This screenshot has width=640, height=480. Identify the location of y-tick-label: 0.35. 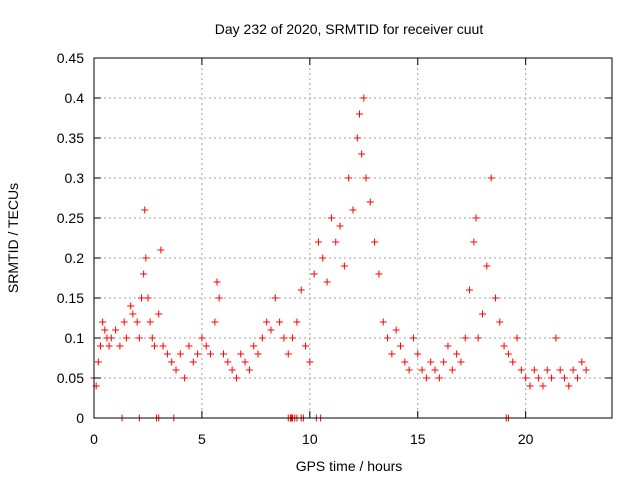
(70, 138).